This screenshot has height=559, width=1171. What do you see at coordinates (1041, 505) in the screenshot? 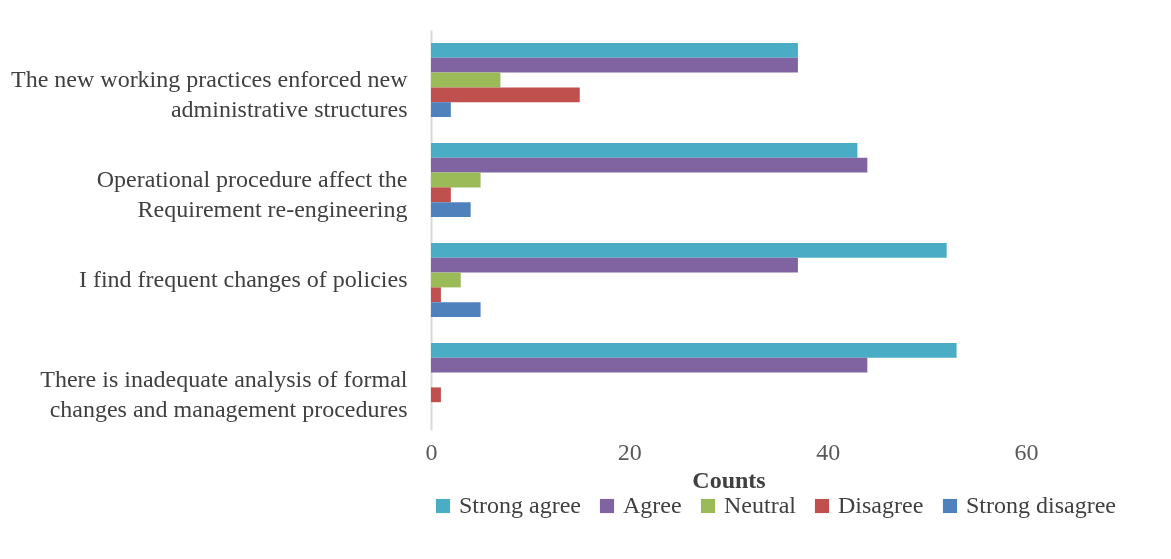
I see `legend-label: Strong disagree` at bounding box center [1041, 505].